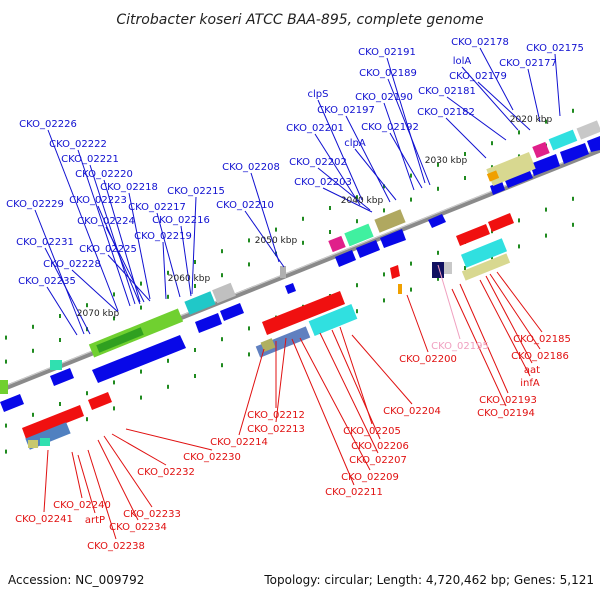 The image size is (600, 600). Describe the element at coordinates (152, 514) in the screenshot. I see `reverse-gene-label: CKO_02233` at that location.